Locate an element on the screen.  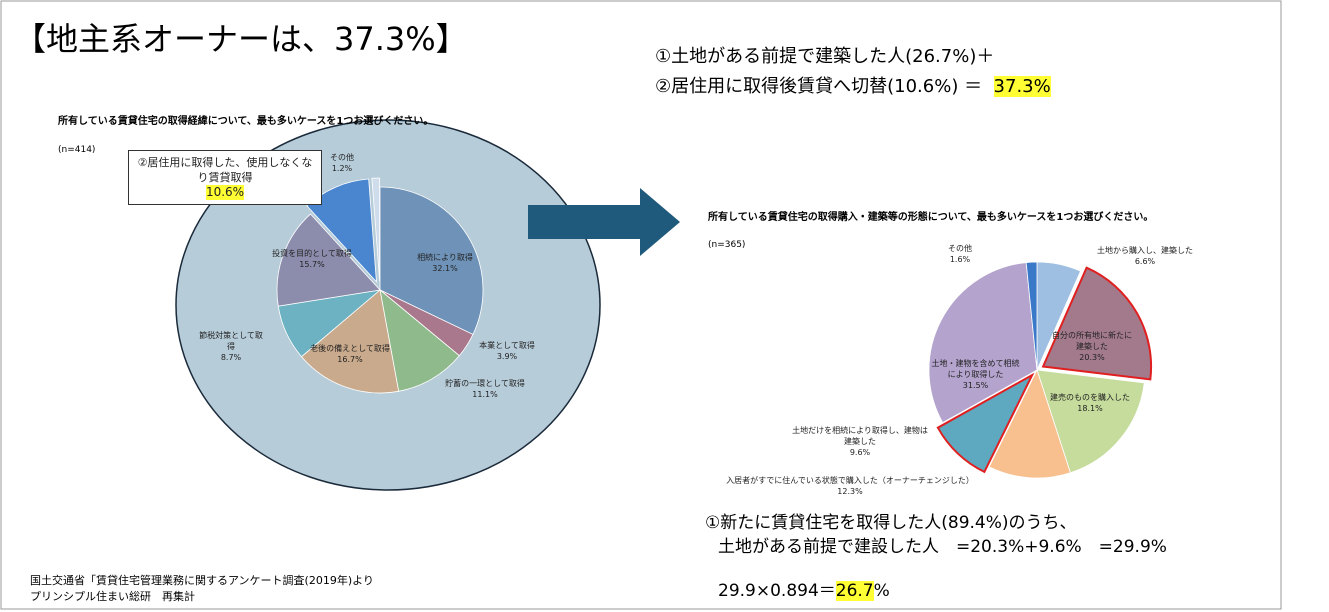
slice-label: 自分の所有地に新たに建築した 20.3% is located at coordinates (1092, 346).